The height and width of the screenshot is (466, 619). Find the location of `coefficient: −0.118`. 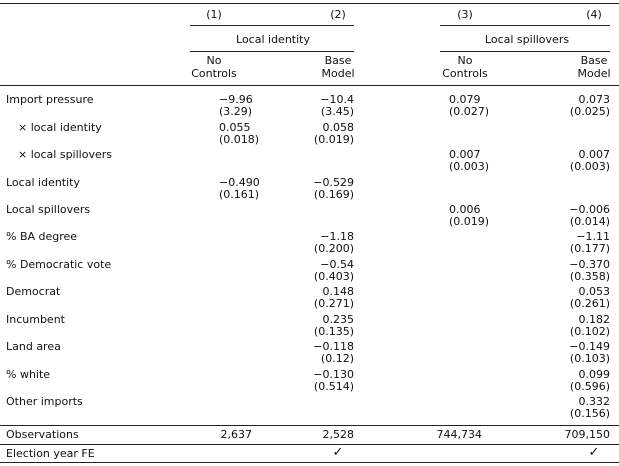

coefficient: −0.118 is located at coordinates (333, 346).